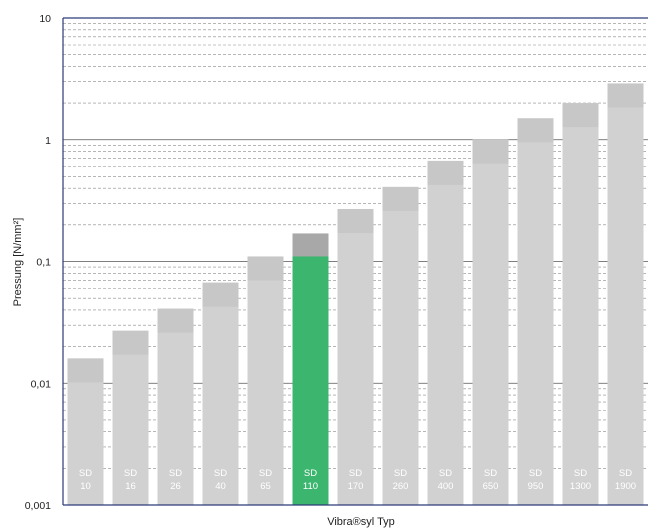 The image size is (658, 530). I want to click on y-tick-label: 0,001, so click(38, 506).